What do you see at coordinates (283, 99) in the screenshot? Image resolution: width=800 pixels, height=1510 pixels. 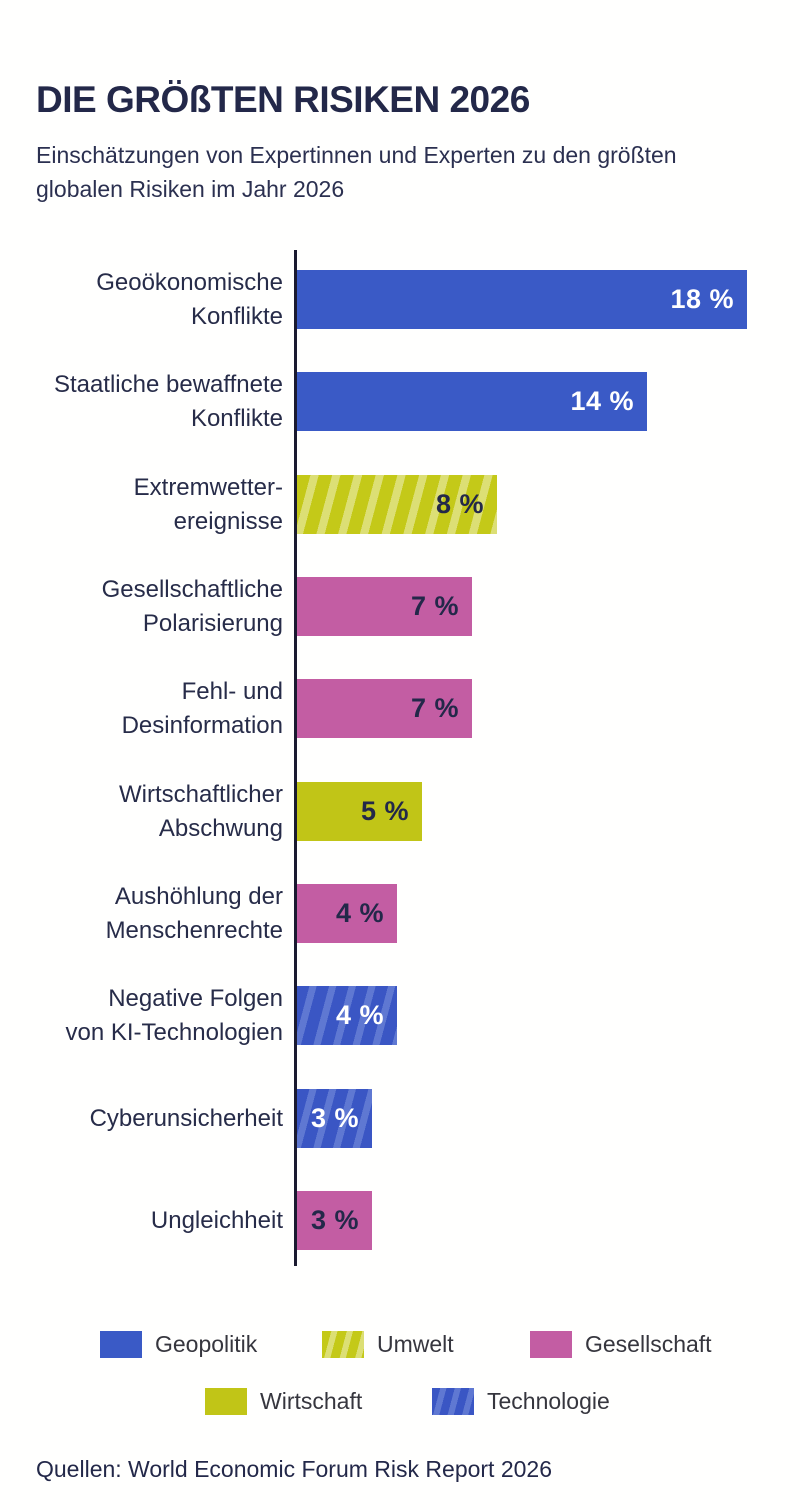 I see `chart-title: DIE GRÖßTEN RISIKEN 2026` at bounding box center [283, 99].